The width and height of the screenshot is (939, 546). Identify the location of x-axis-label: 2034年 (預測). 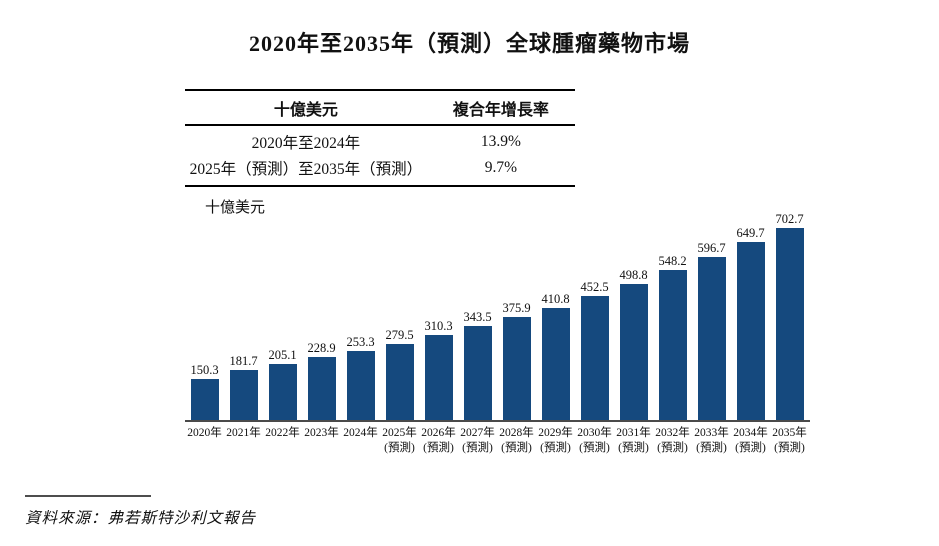
(750, 440).